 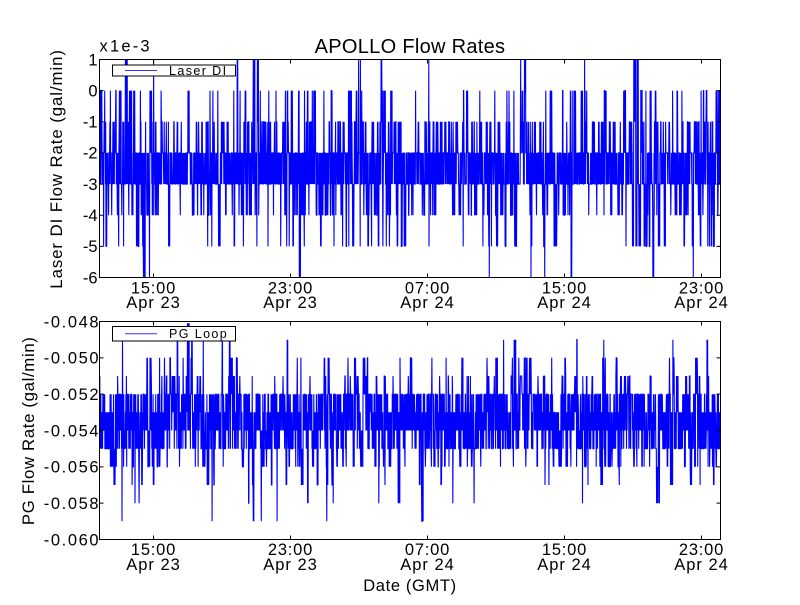 I want to click on svg-text: -4, so click(x=90, y=216).